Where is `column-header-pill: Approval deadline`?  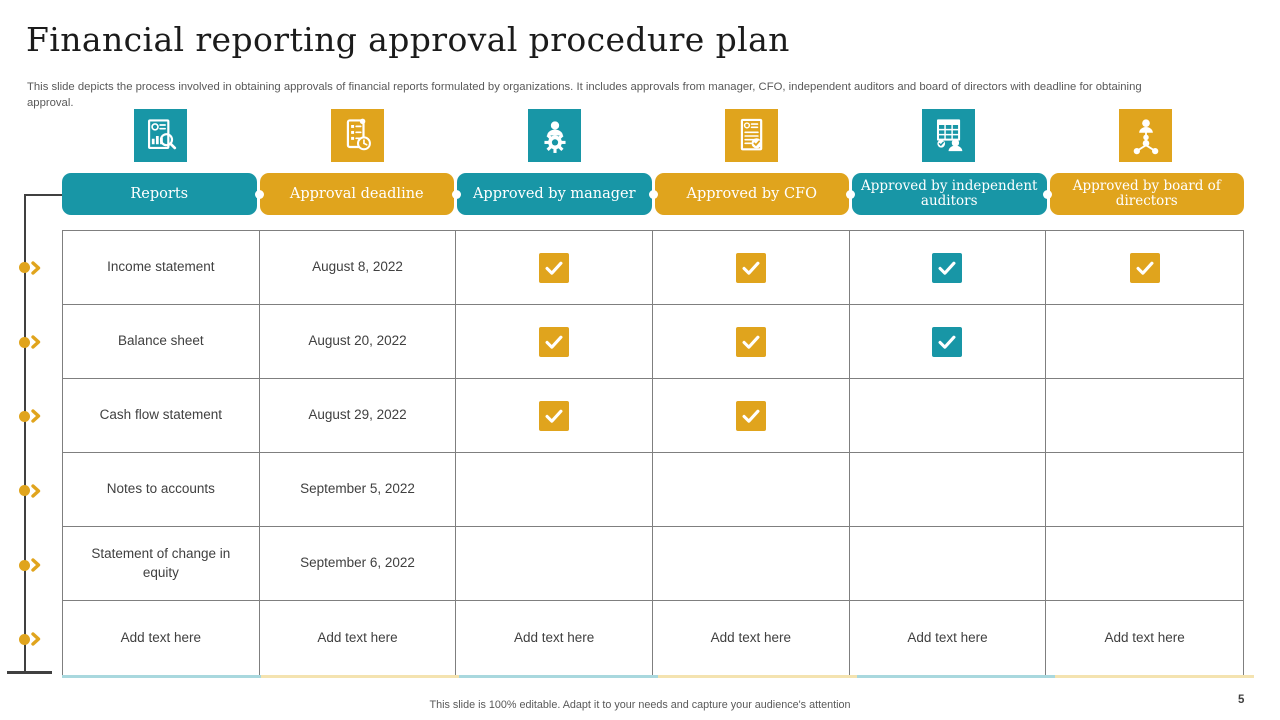
column-header-pill: Approval deadline is located at coordinates (356, 194).